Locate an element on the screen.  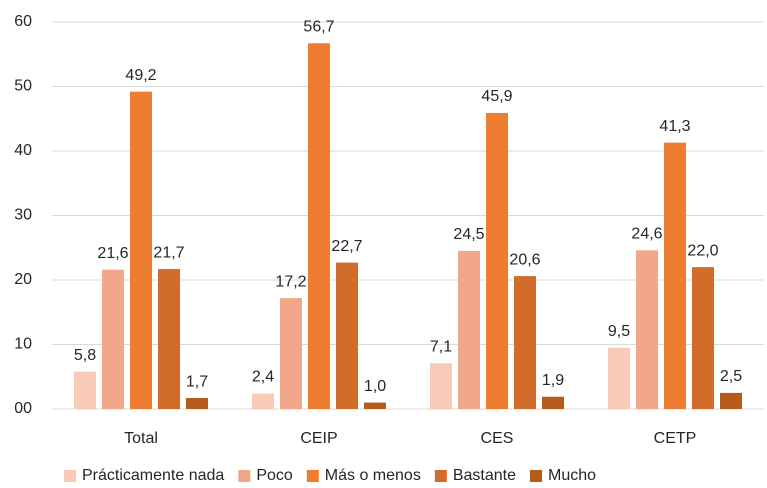
y-tick-label: 50 is located at coordinates (23, 86).